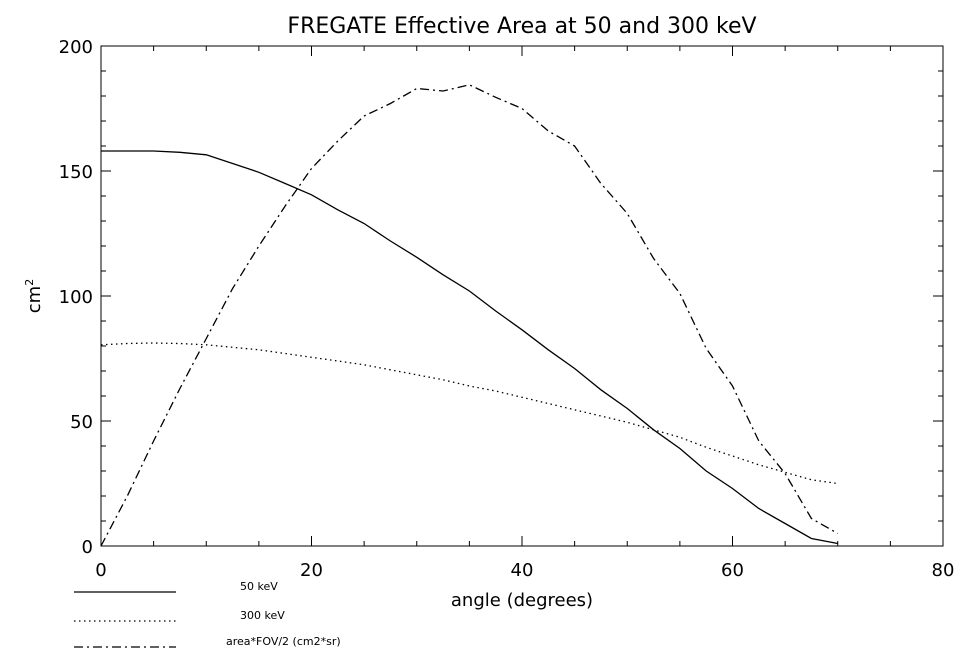  What do you see at coordinates (262, 615) in the screenshot?
I see `legend-label: 300 keV` at bounding box center [262, 615].